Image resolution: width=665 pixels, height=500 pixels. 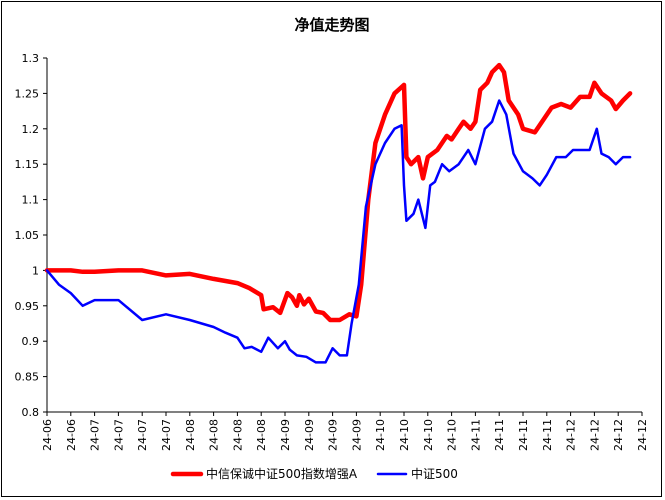 I want to click on y-tick-label: 1.25, so click(x=27, y=93).